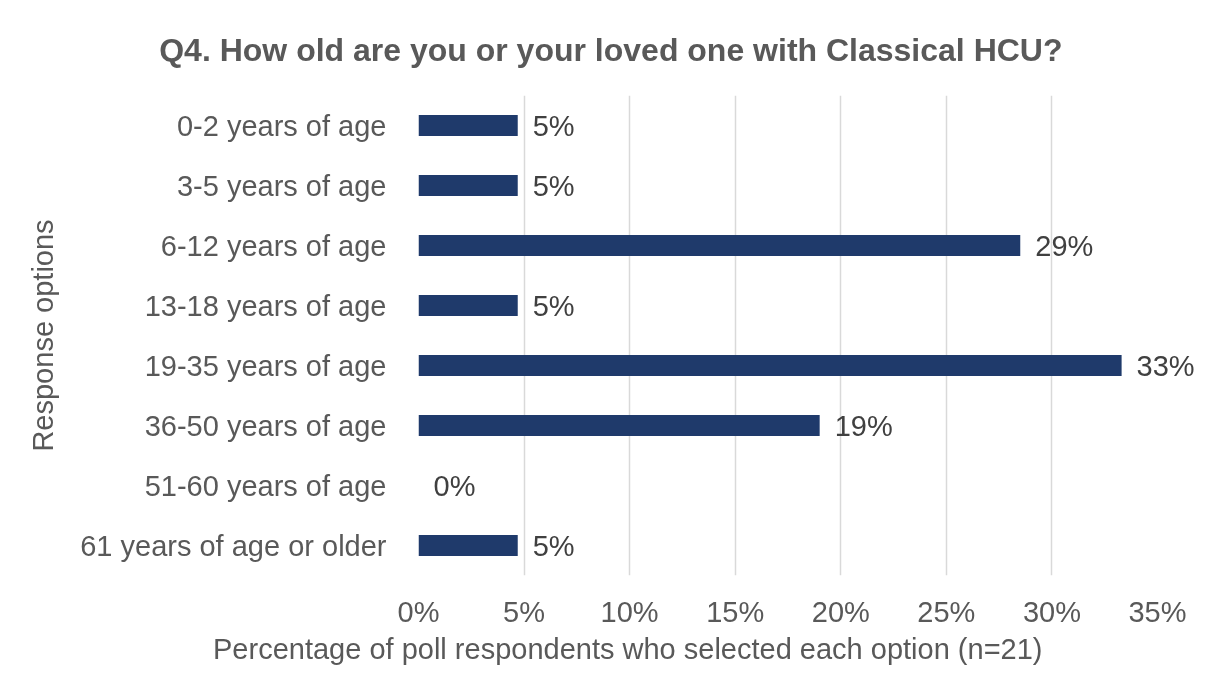 The width and height of the screenshot is (1210, 696). Describe the element at coordinates (273, 245) in the screenshot. I see `y-tick-label: 6-12 years of age` at that location.